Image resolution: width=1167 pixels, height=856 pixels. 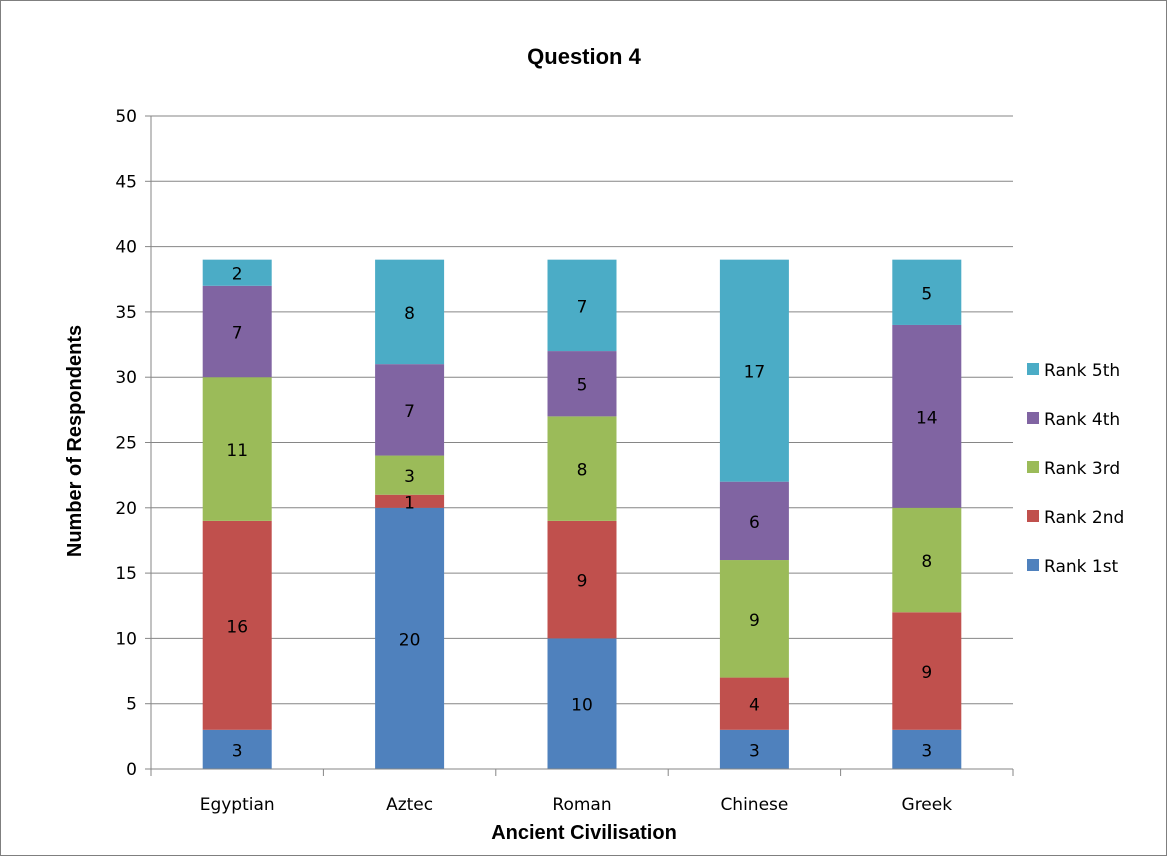 I want to click on y-tick-label: 15, so click(x=126, y=574).